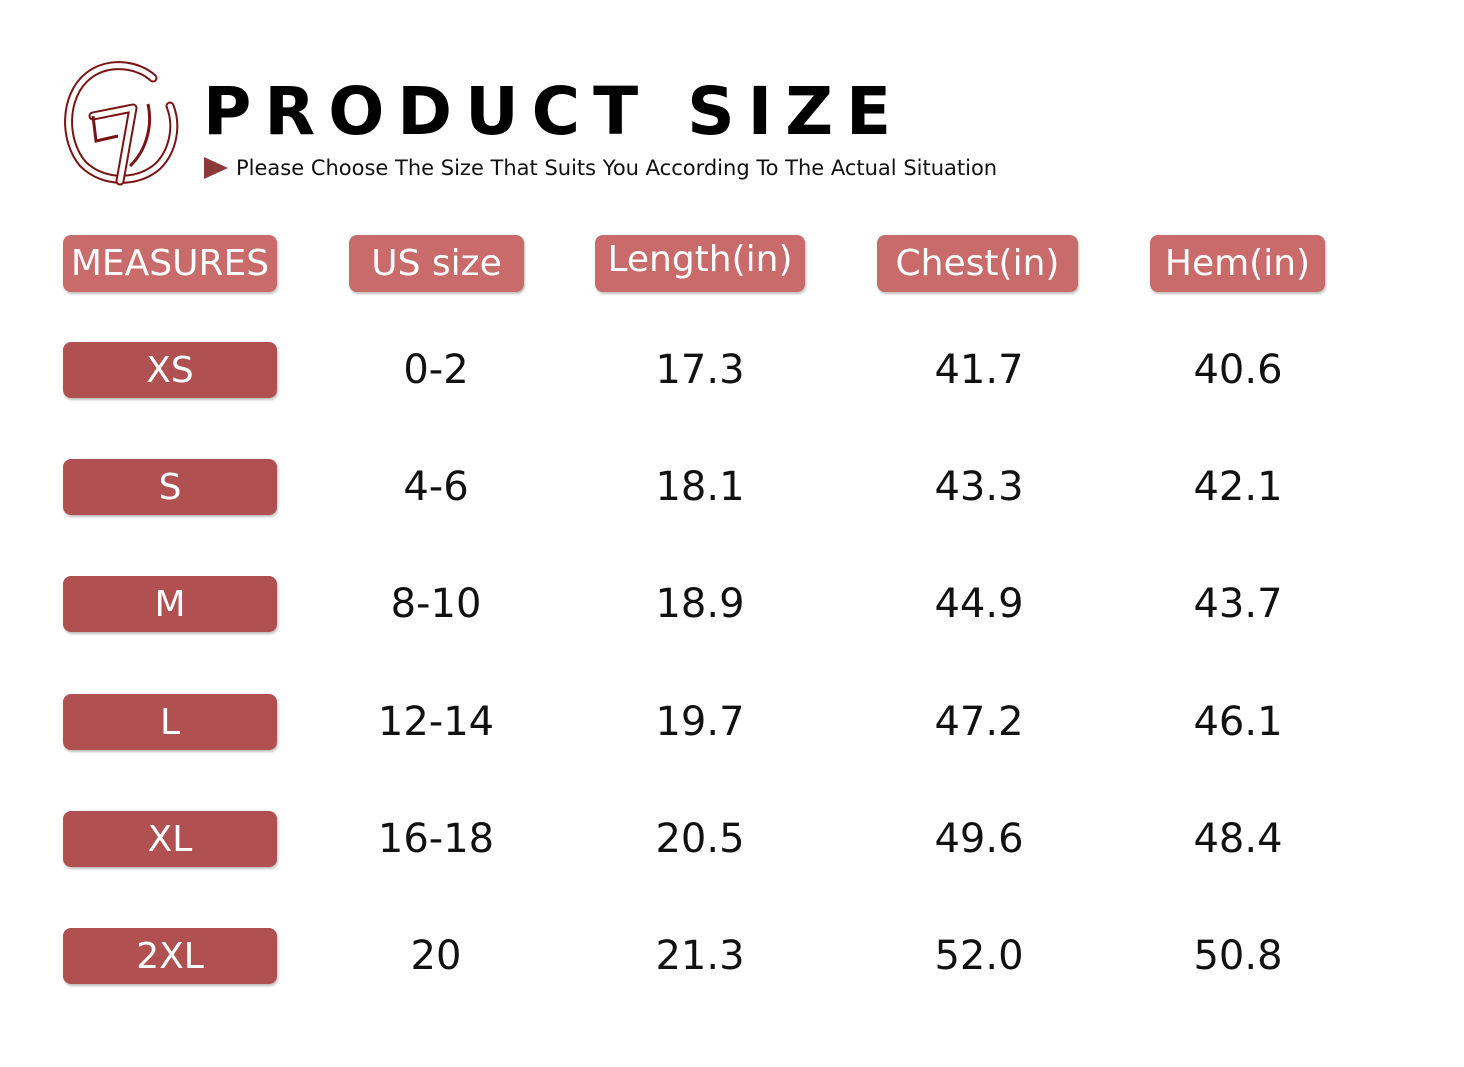  What do you see at coordinates (1238, 370) in the screenshot?
I see `cell-hem: 40.6` at bounding box center [1238, 370].